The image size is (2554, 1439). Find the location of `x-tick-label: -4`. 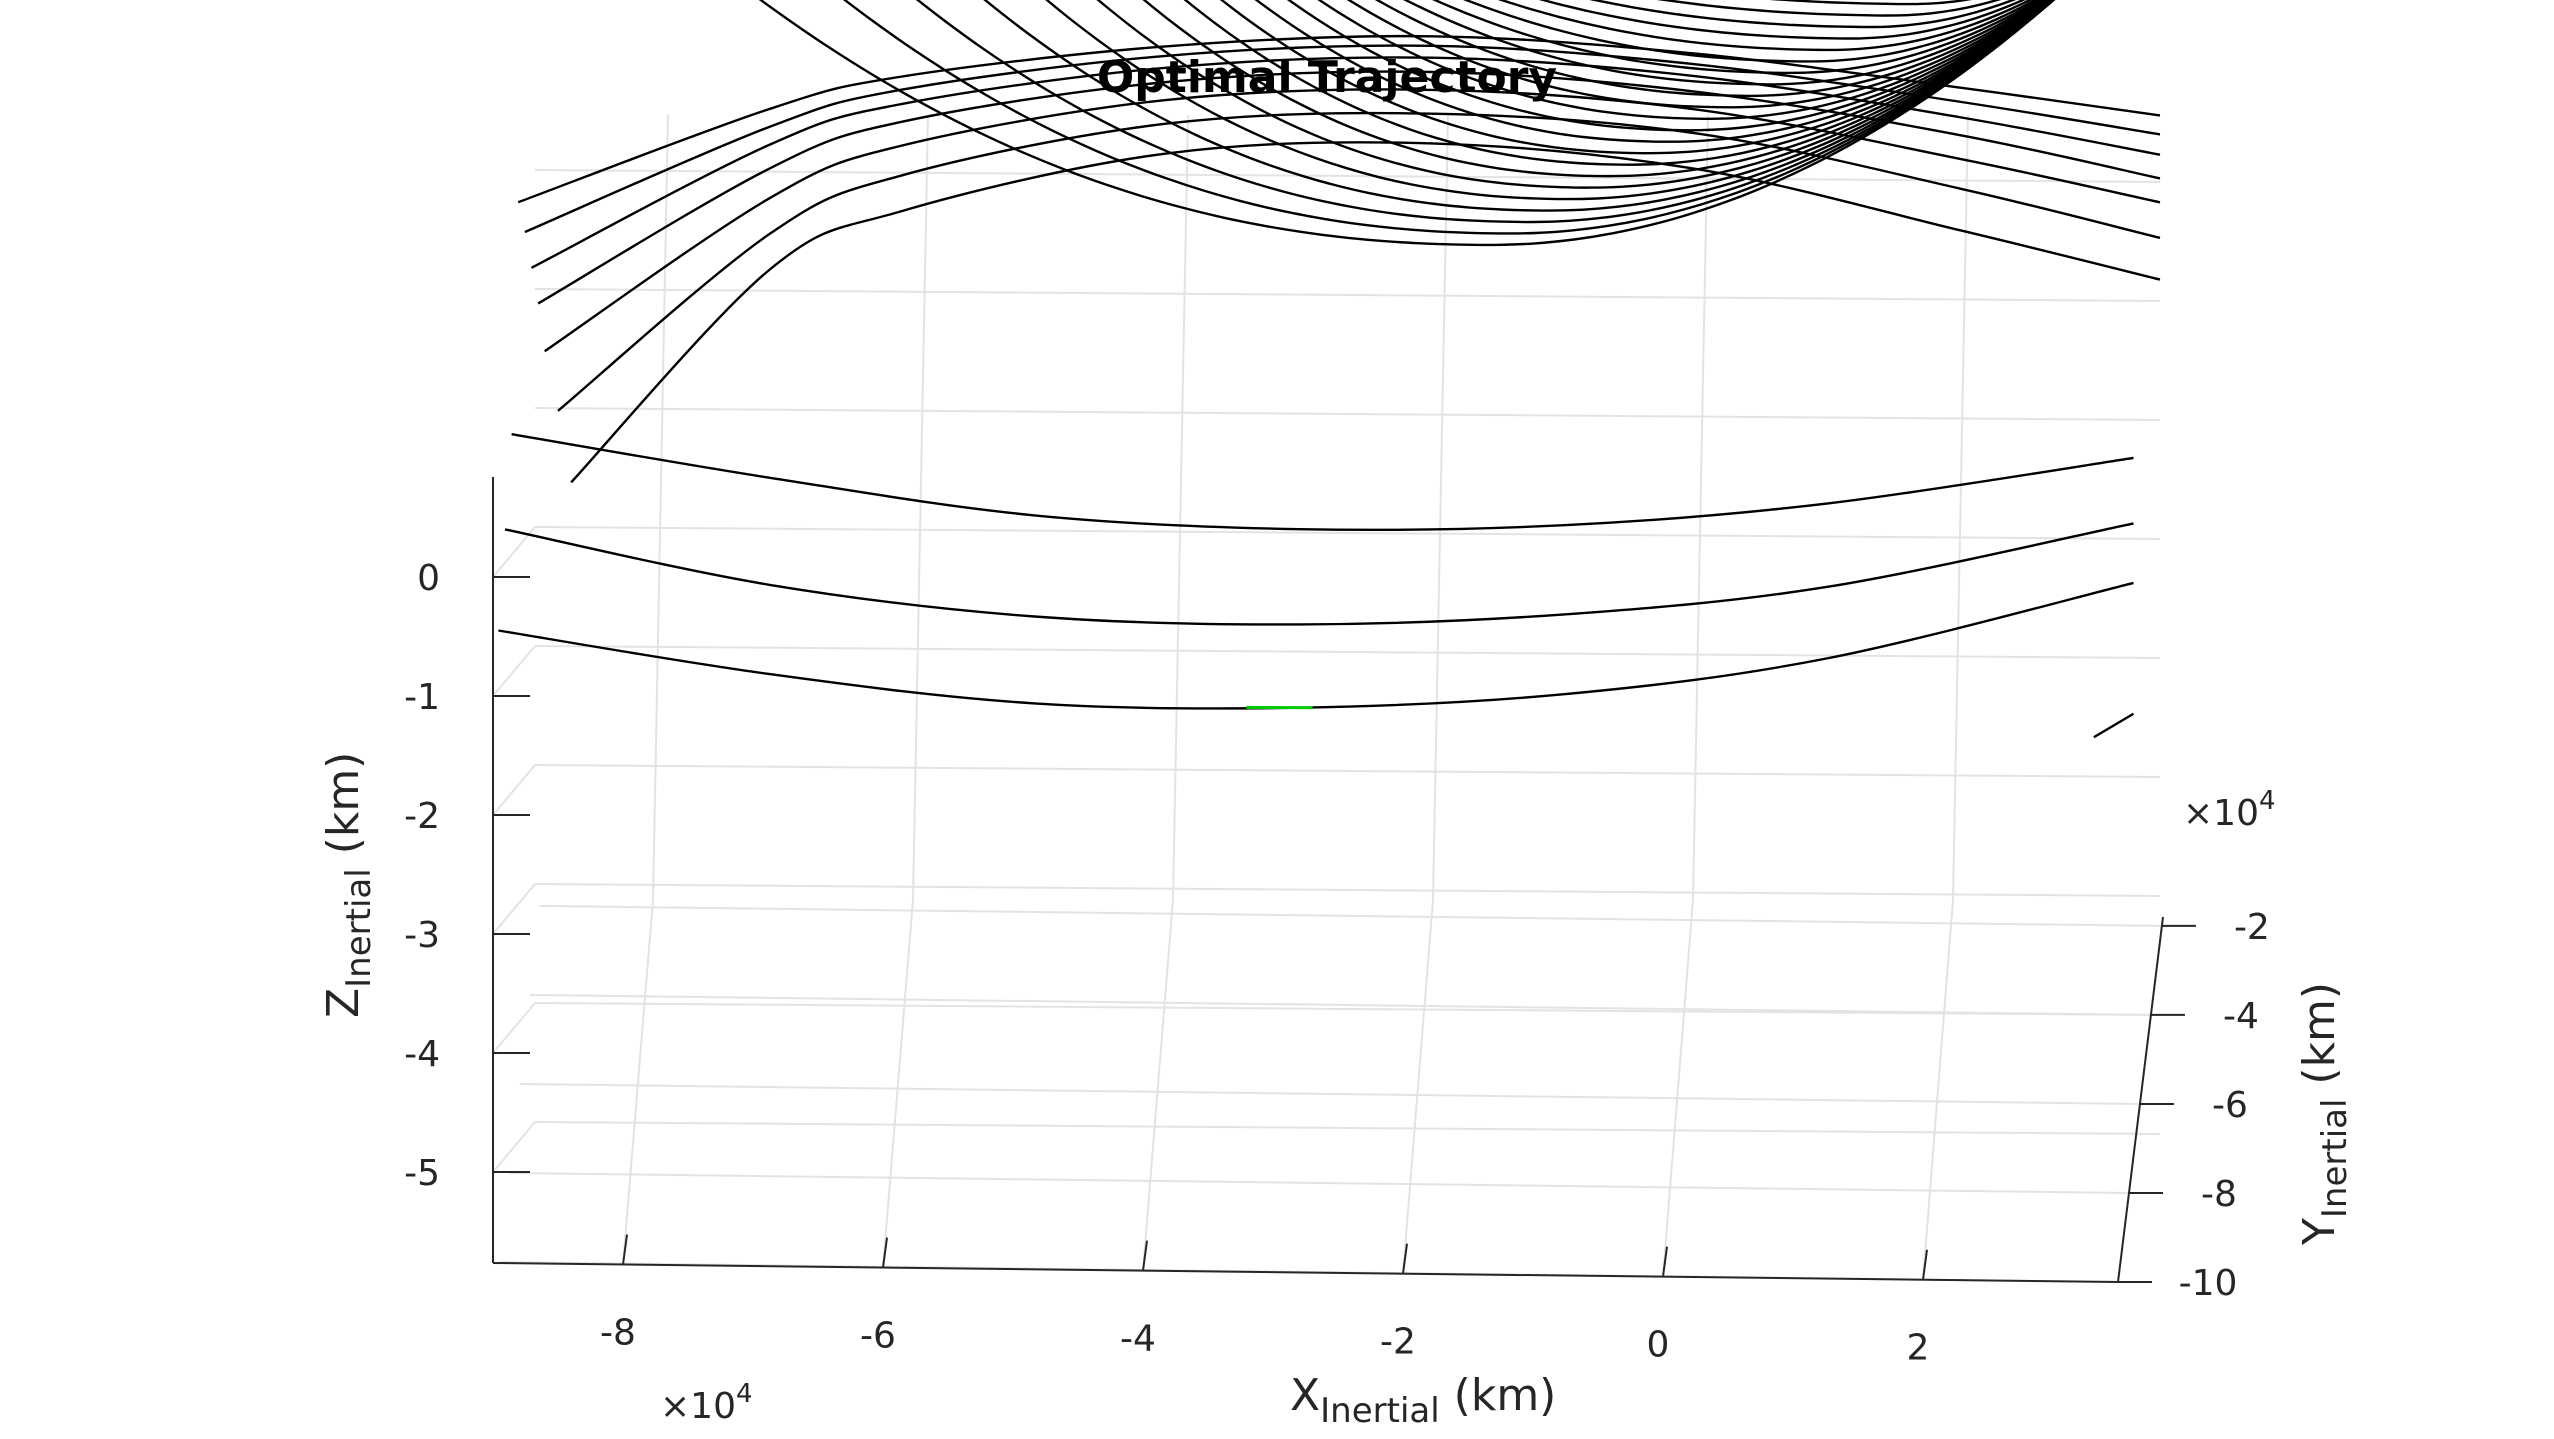

x-tick-label: -4 is located at coordinates (1138, 1339).